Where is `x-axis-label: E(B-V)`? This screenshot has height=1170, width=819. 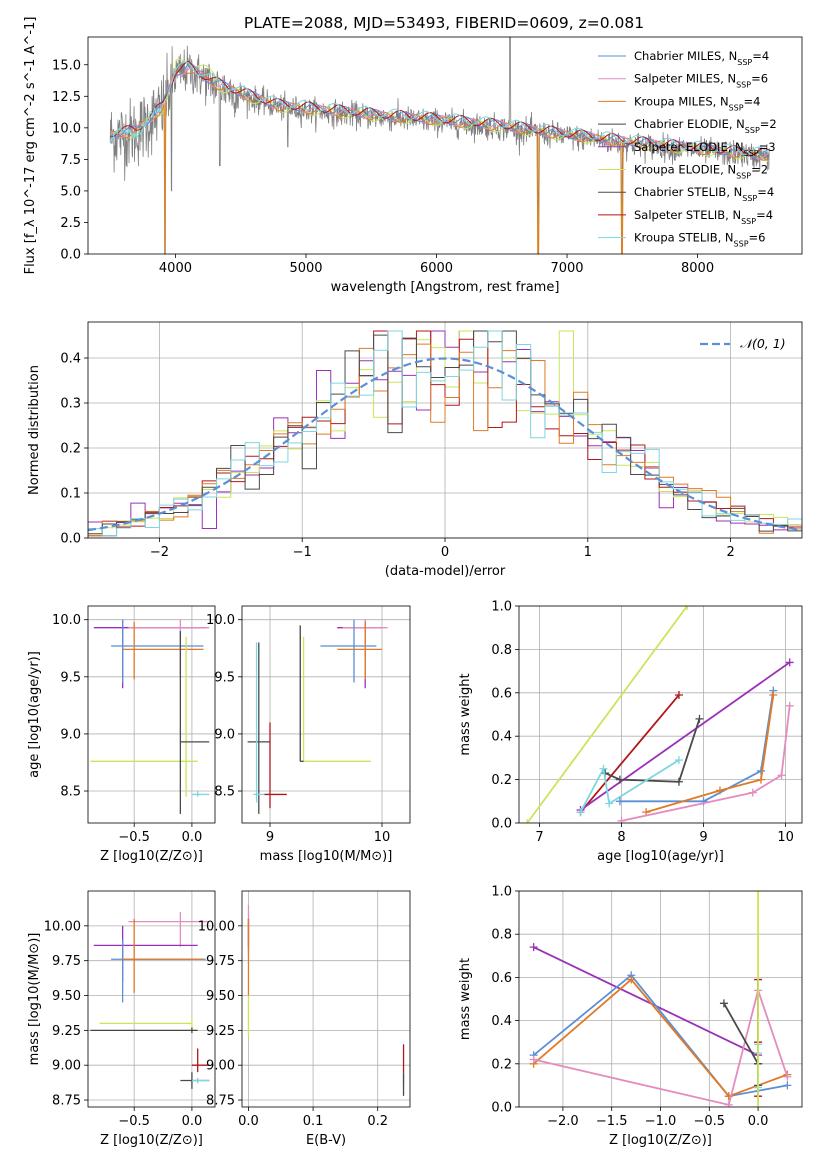 x-axis-label: E(B-V) is located at coordinates (326, 1140).